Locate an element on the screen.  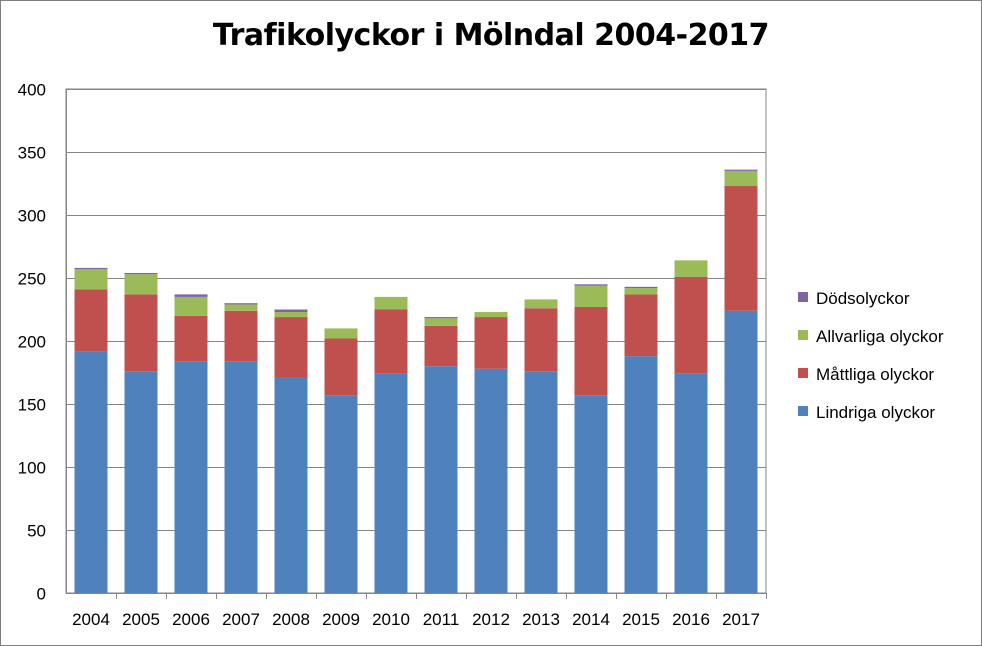
bar-segment-allvarliga-olyckor-2007 is located at coordinates (241, 307).